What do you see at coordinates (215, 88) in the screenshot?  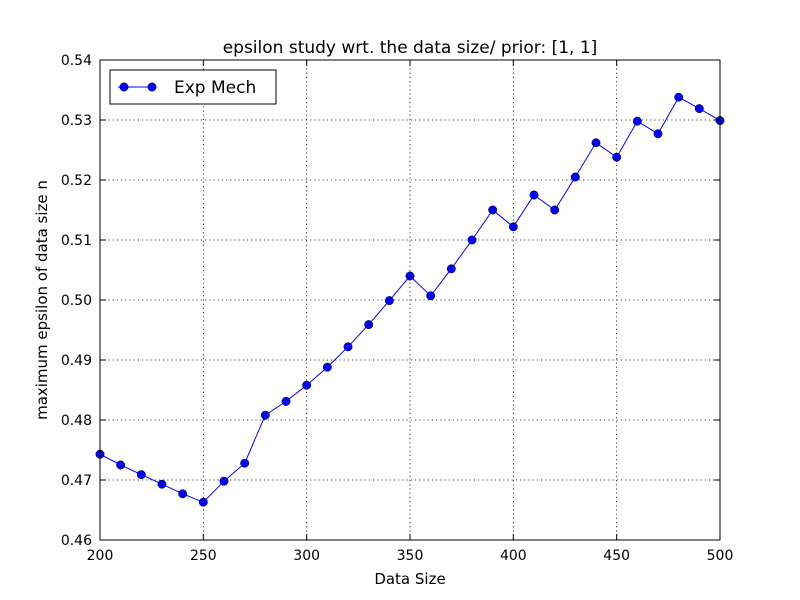 I see `legend-label: Exp Mech` at bounding box center [215, 88].